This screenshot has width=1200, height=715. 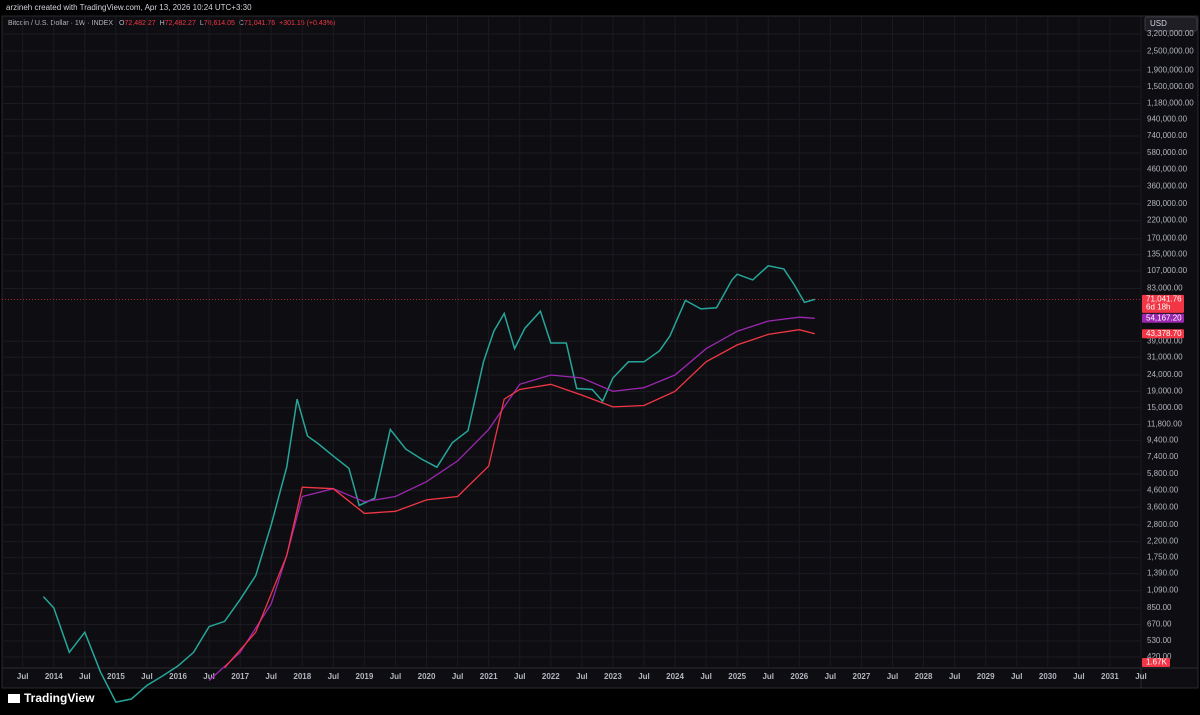 I want to click on price-label: 54,167.20, so click(x=1164, y=317).